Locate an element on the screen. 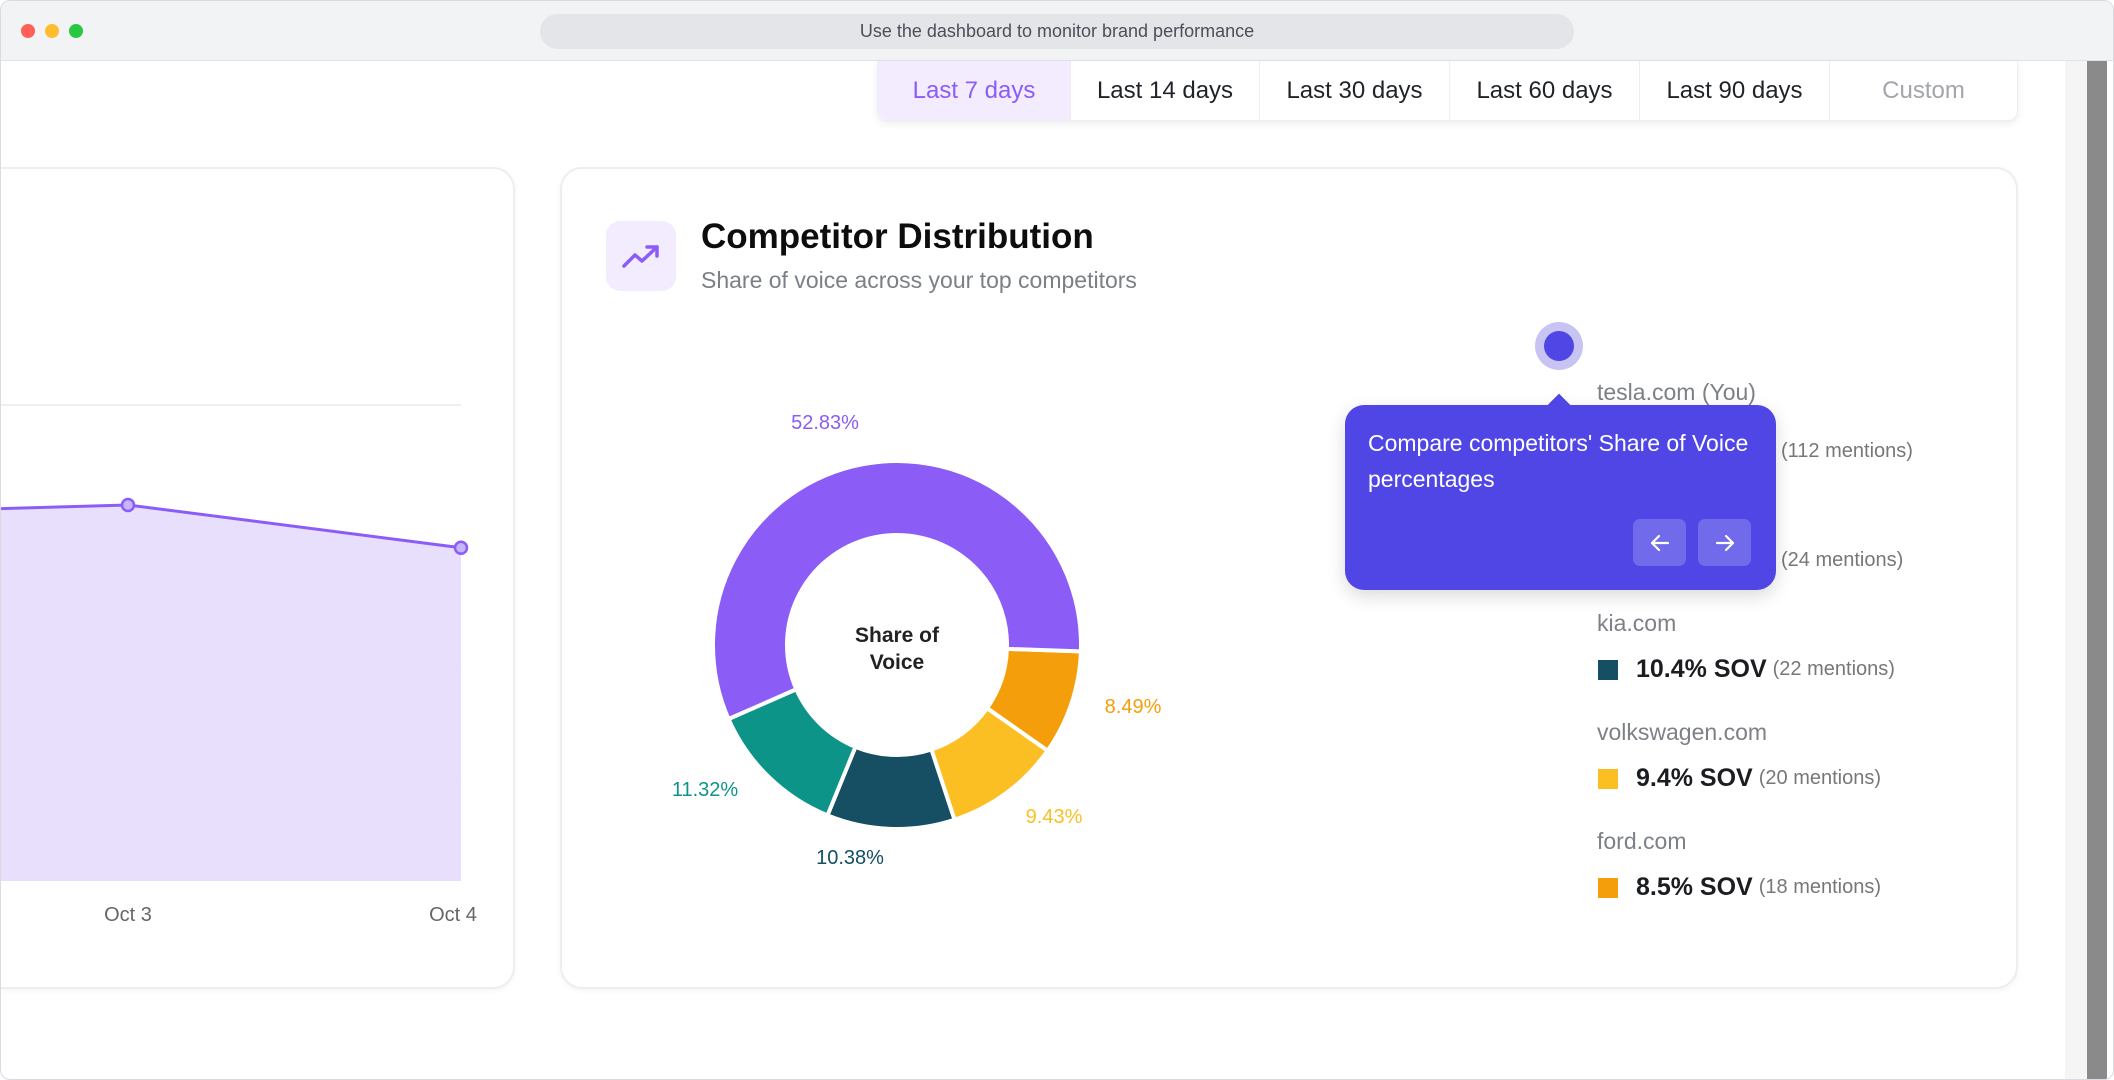 This screenshot has height=1080, width=2114. legend-mentions: (24 mentions) is located at coordinates (1842, 560).